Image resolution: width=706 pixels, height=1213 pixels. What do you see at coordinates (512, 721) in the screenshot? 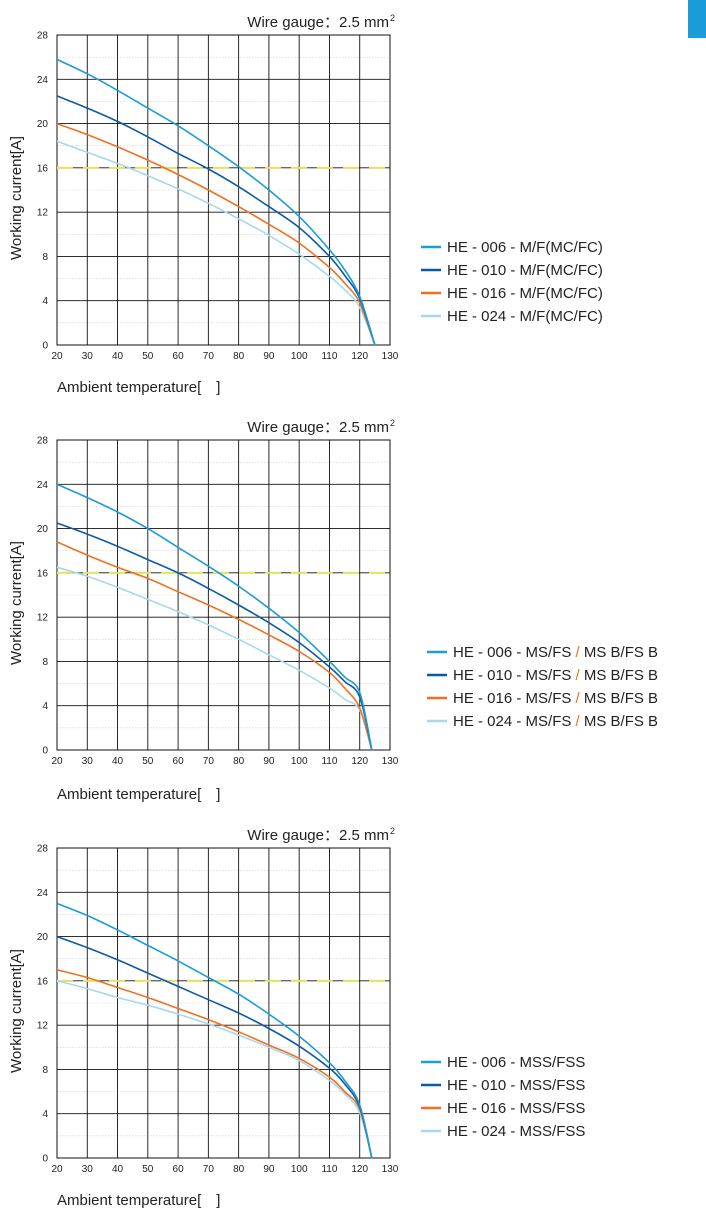
I see `legend-series-name: HE - 024 - MS/FS` at bounding box center [512, 721].